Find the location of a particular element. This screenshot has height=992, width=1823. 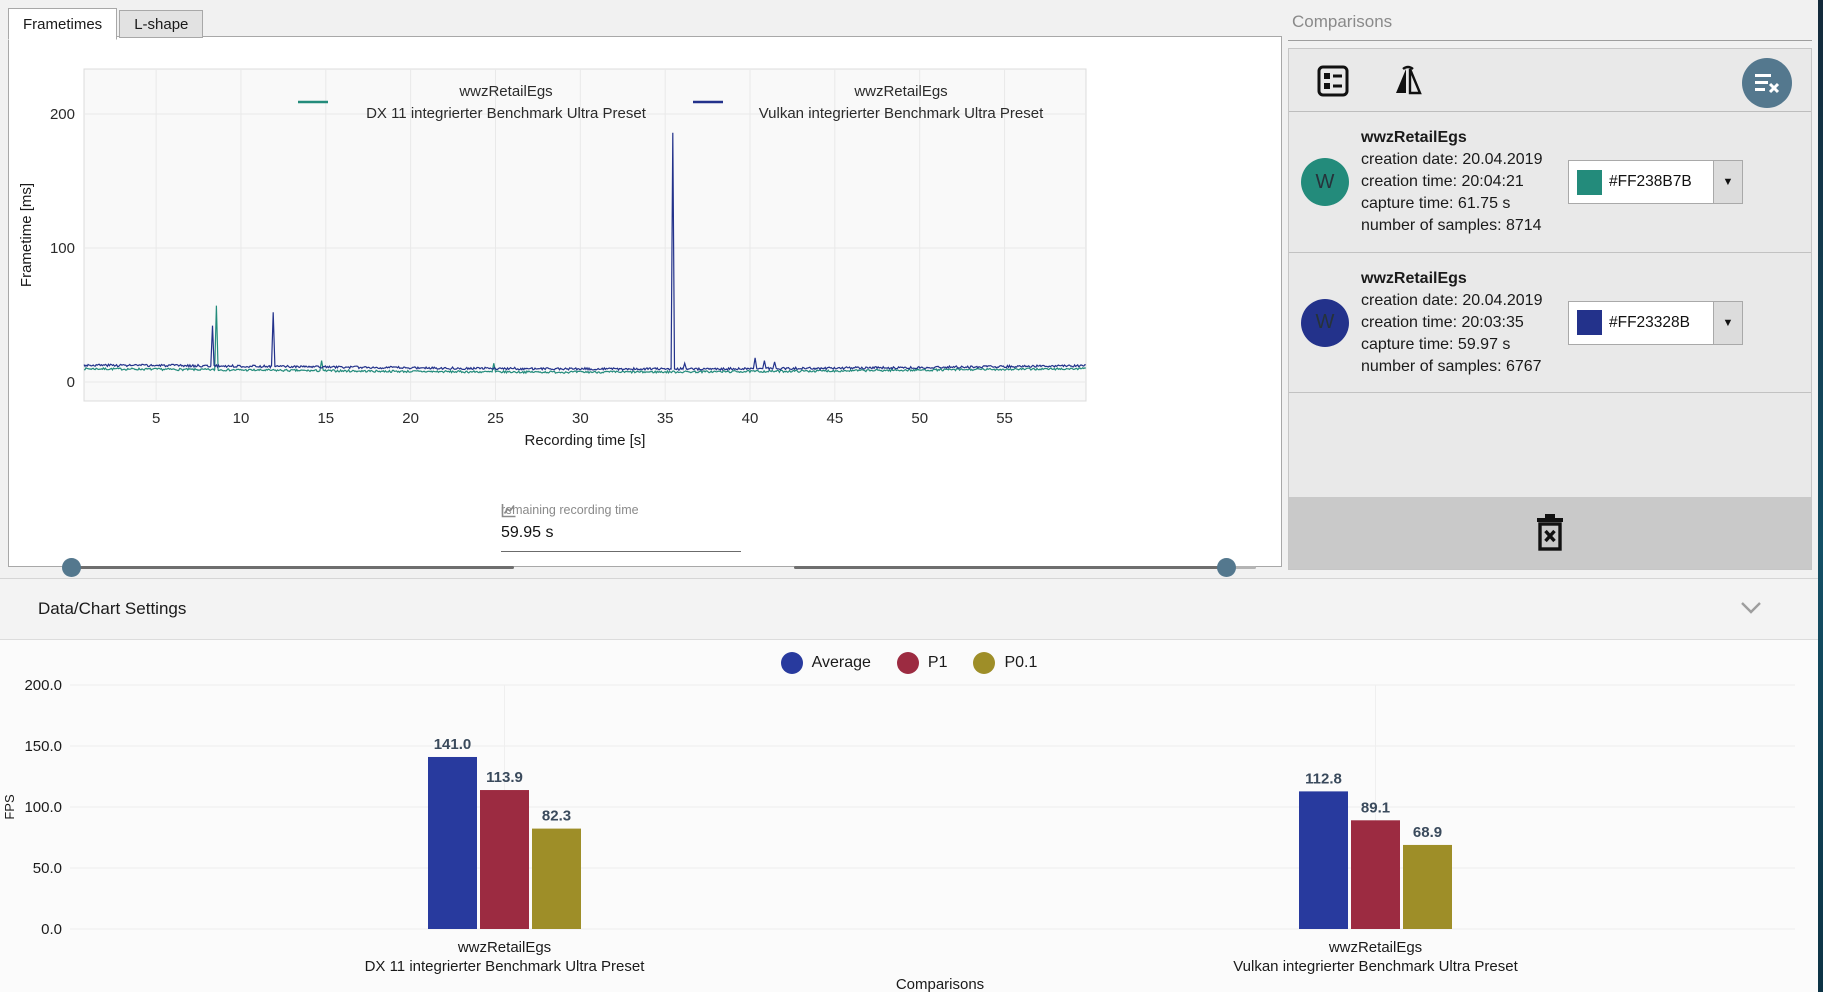

svg-text: 89.1 is located at coordinates (1375, 807).